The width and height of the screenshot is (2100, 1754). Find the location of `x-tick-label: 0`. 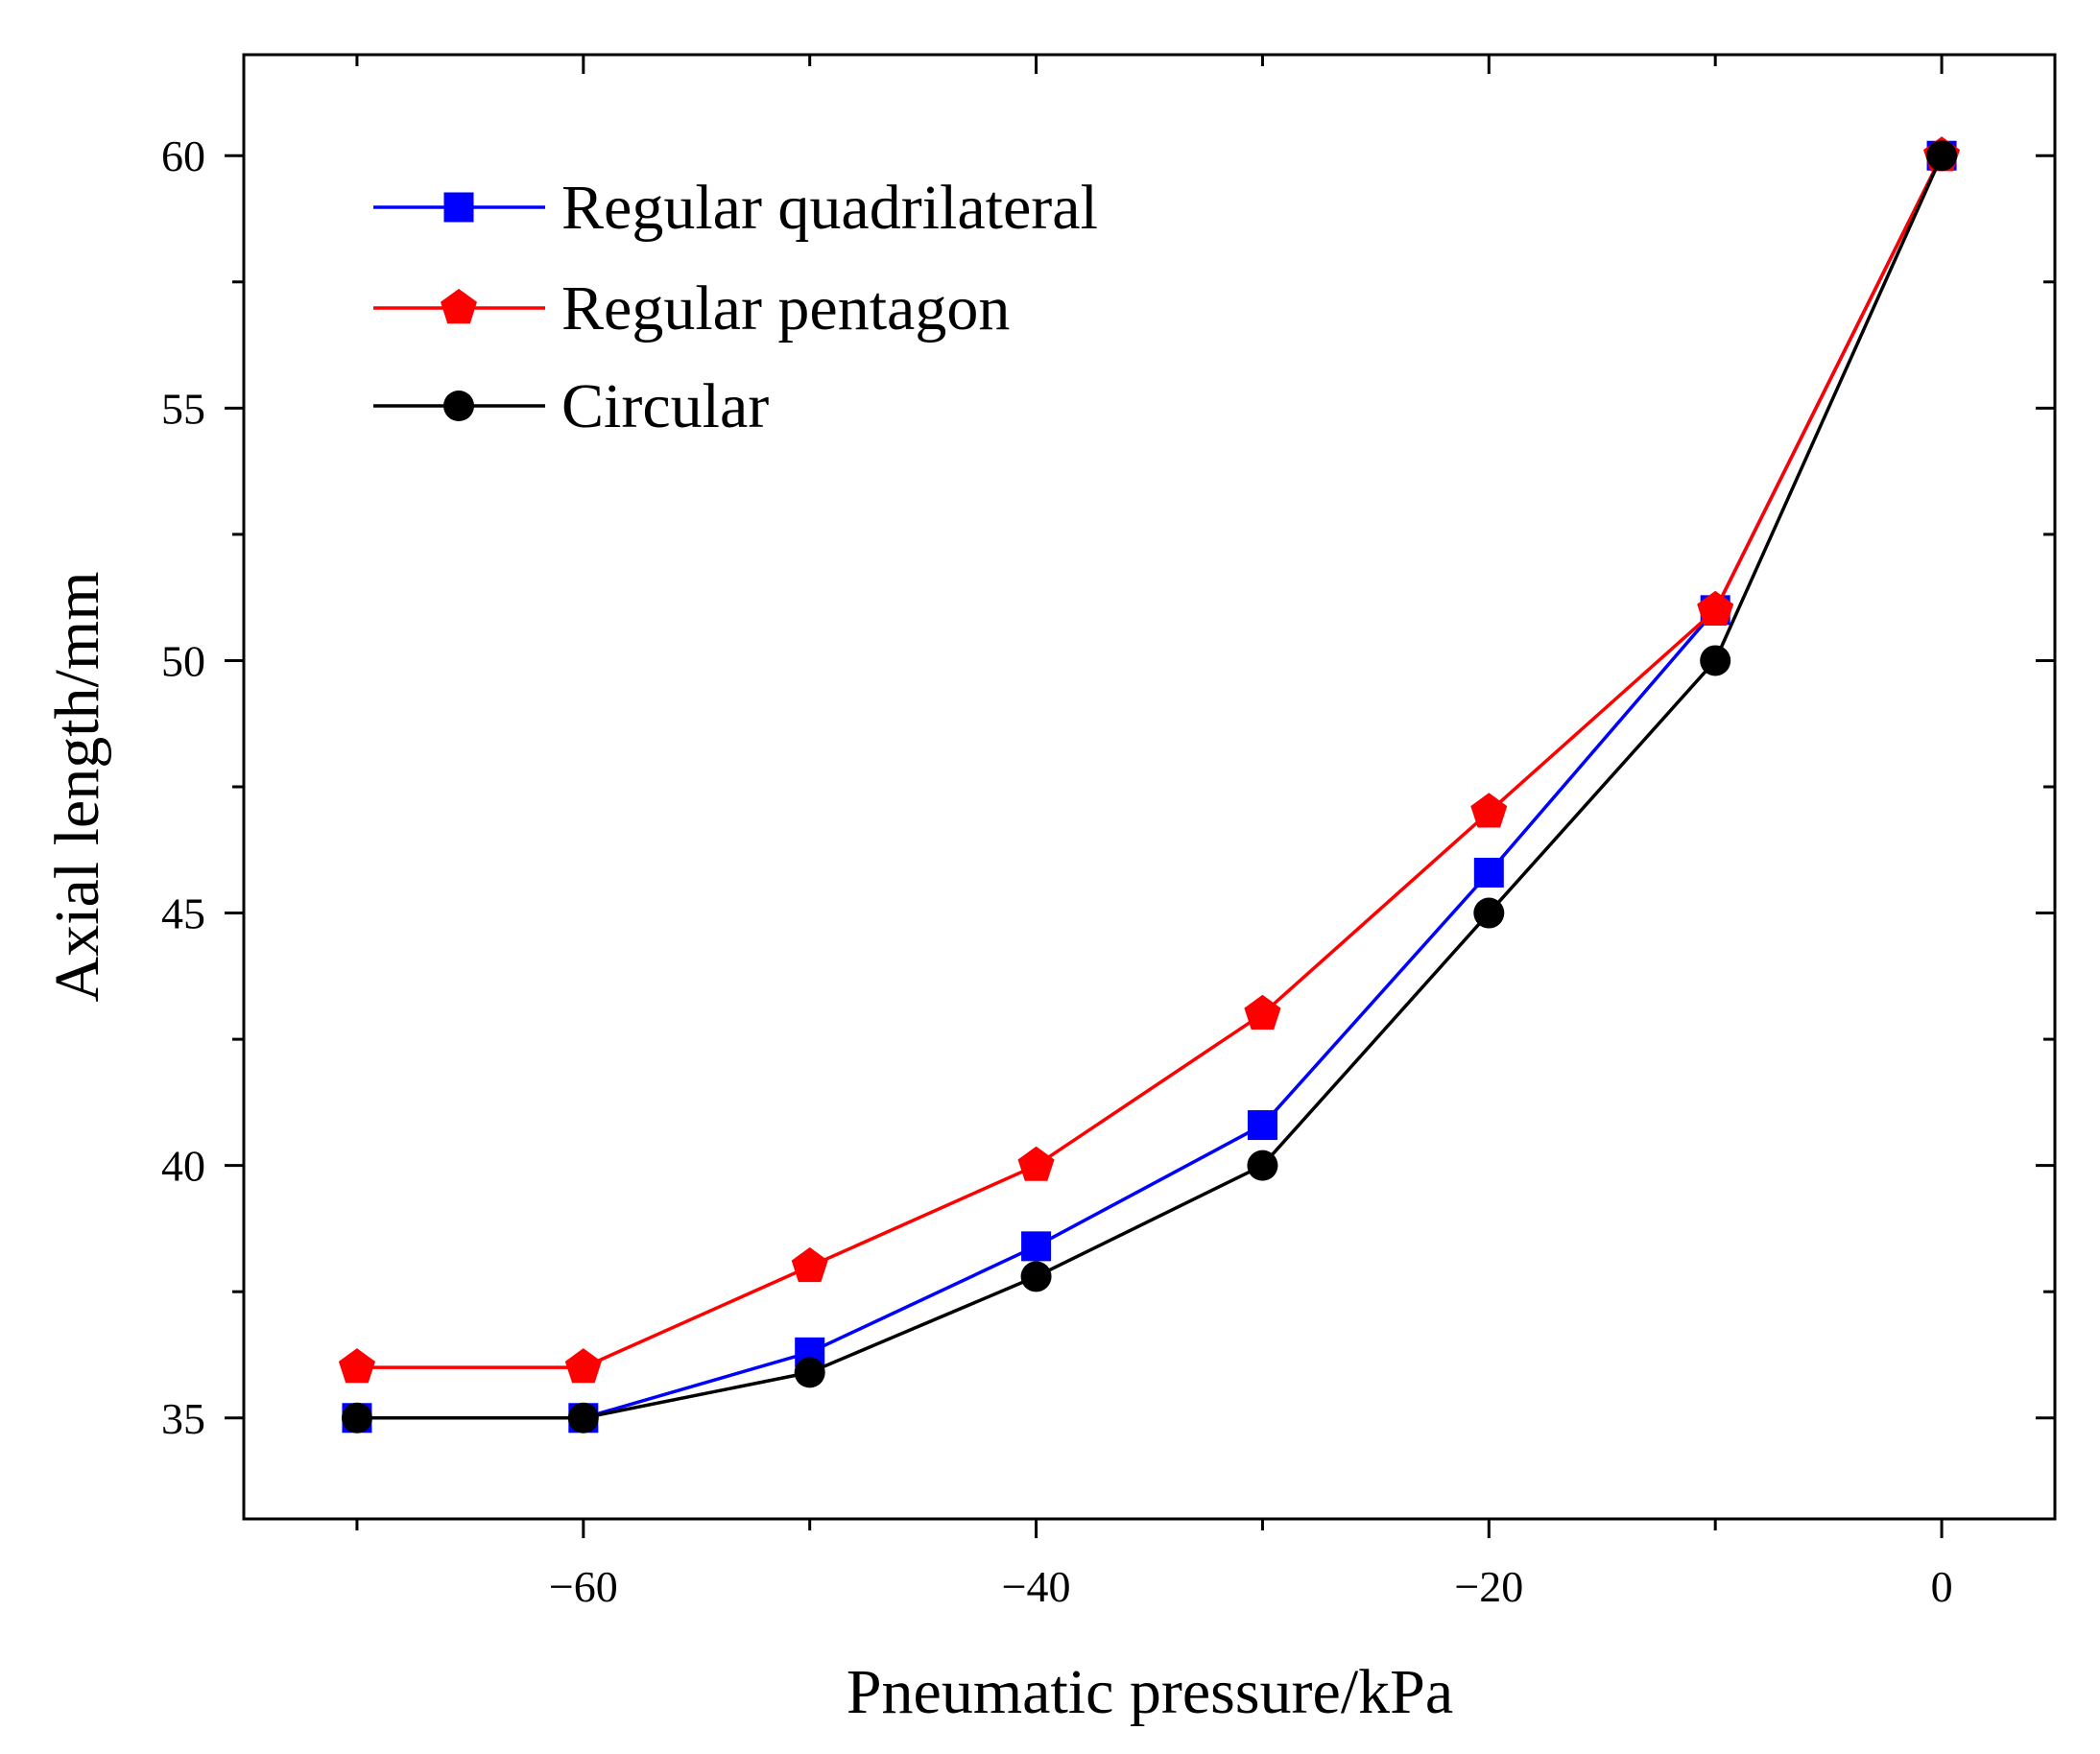

x-tick-label: 0 is located at coordinates (1942, 1586).